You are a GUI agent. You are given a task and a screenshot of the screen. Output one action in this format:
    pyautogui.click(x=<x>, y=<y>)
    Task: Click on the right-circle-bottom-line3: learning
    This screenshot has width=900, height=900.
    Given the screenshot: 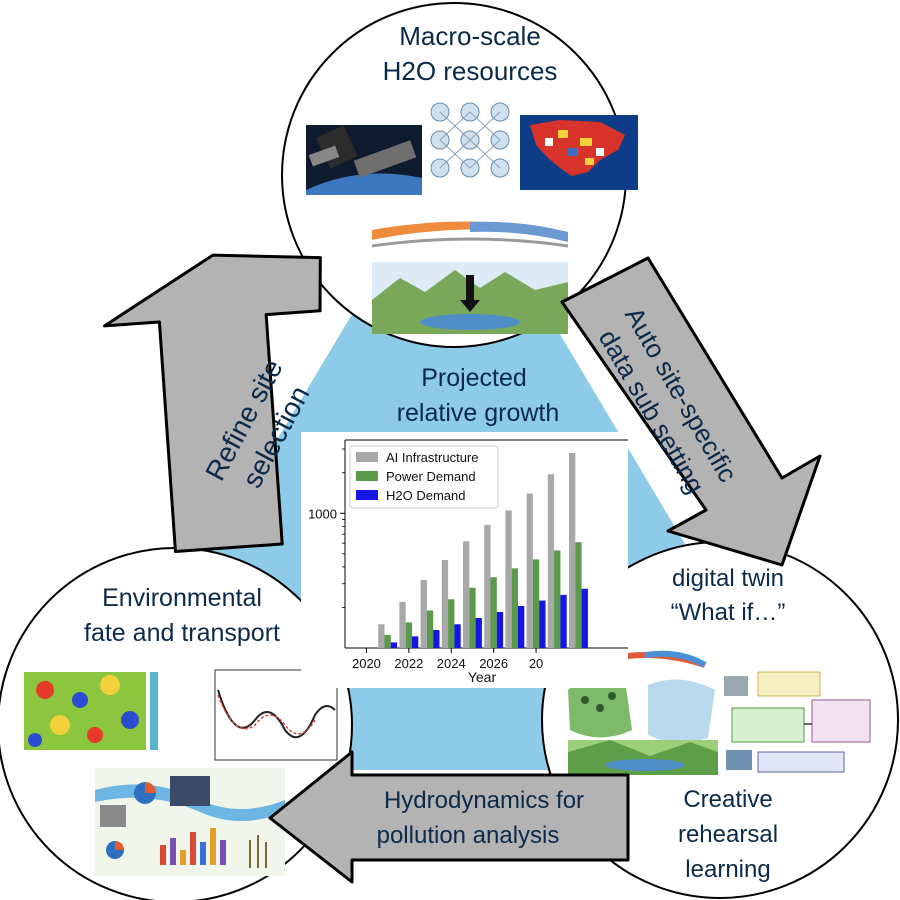 What is the action you would take?
    pyautogui.click(x=727, y=869)
    